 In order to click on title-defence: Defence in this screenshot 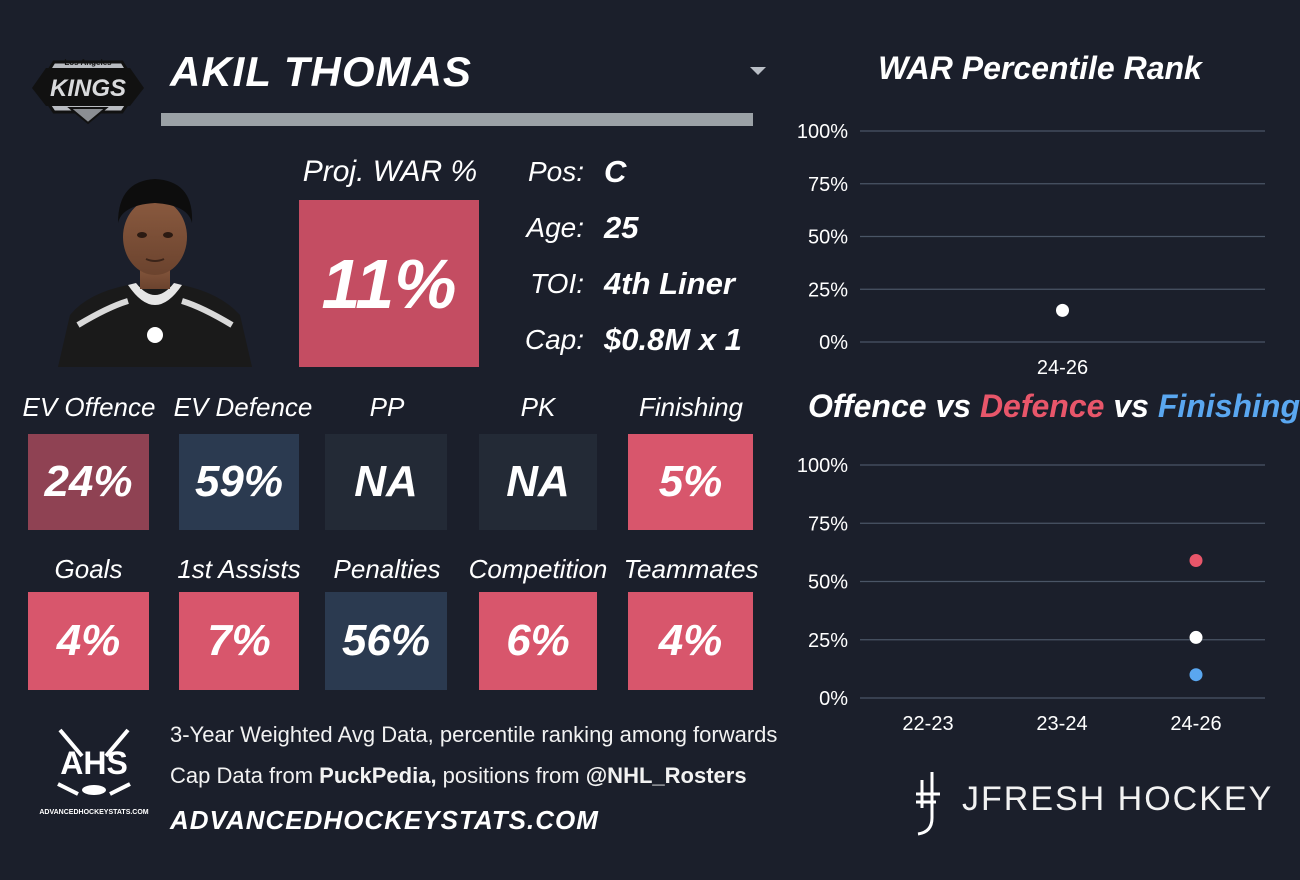, I will do `click(1042, 406)`.